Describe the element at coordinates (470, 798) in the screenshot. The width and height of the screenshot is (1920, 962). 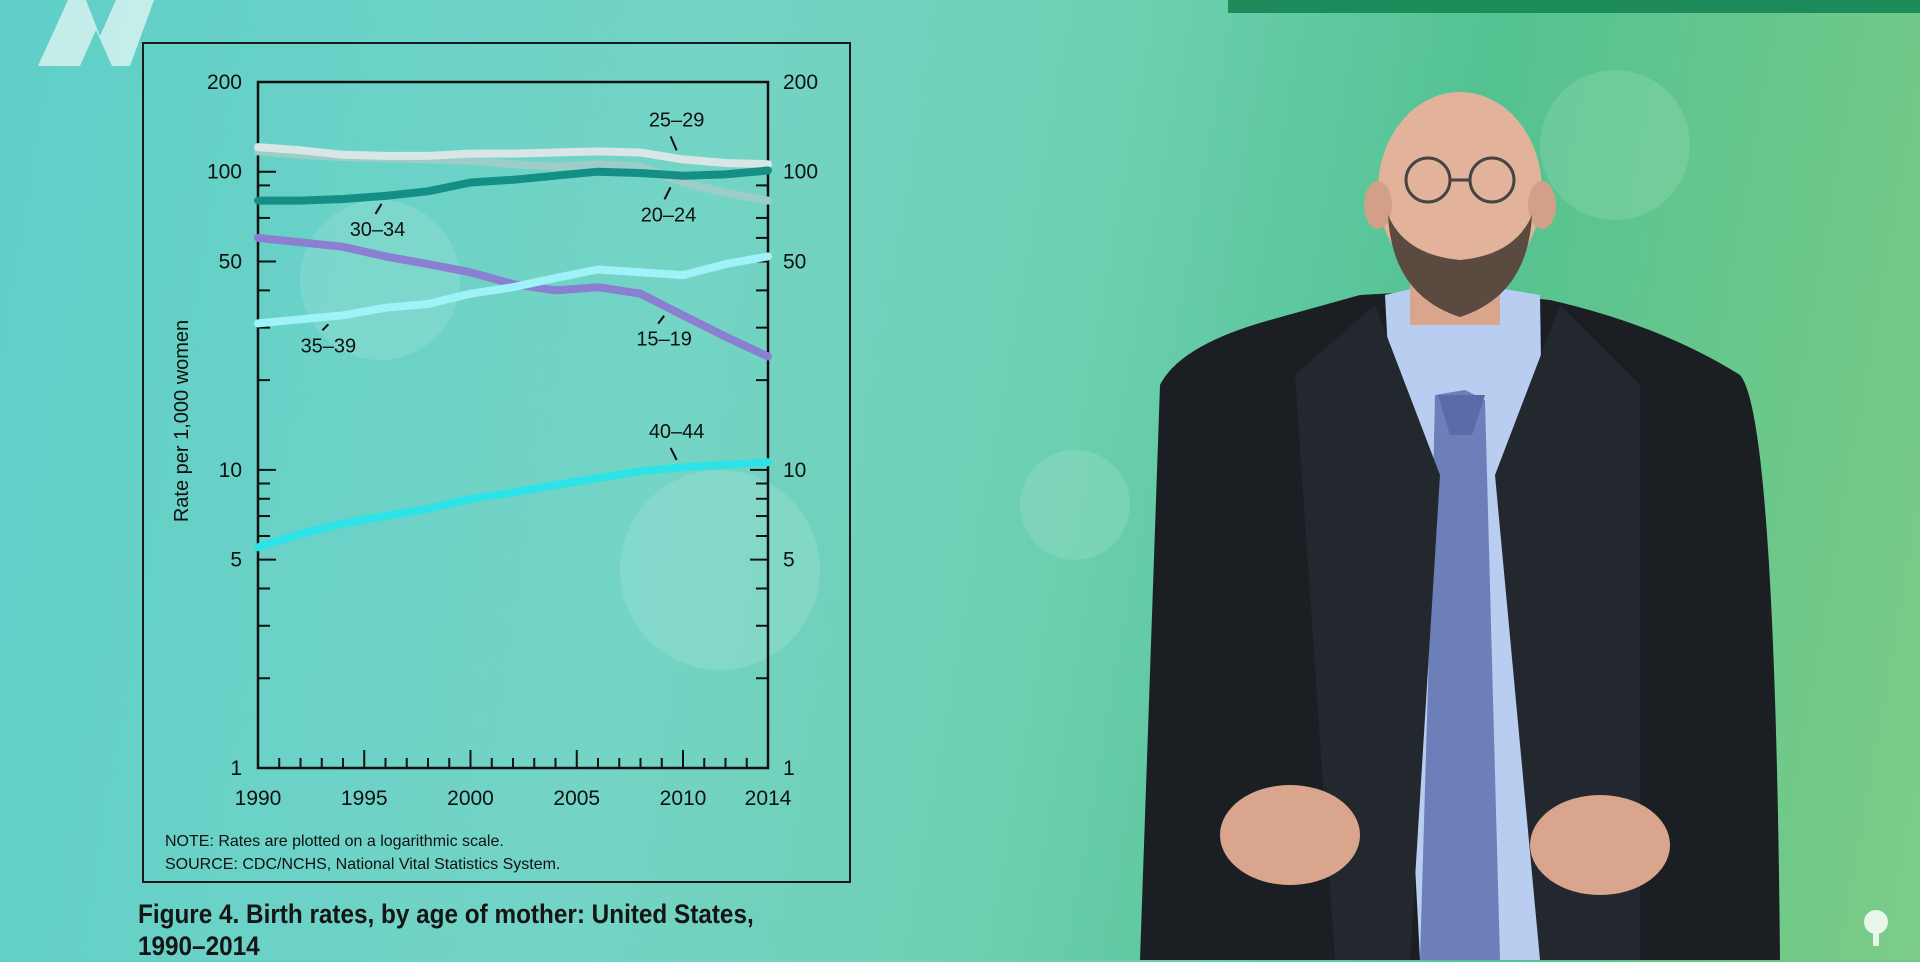
I see `x-tick-label: 2000` at that location.